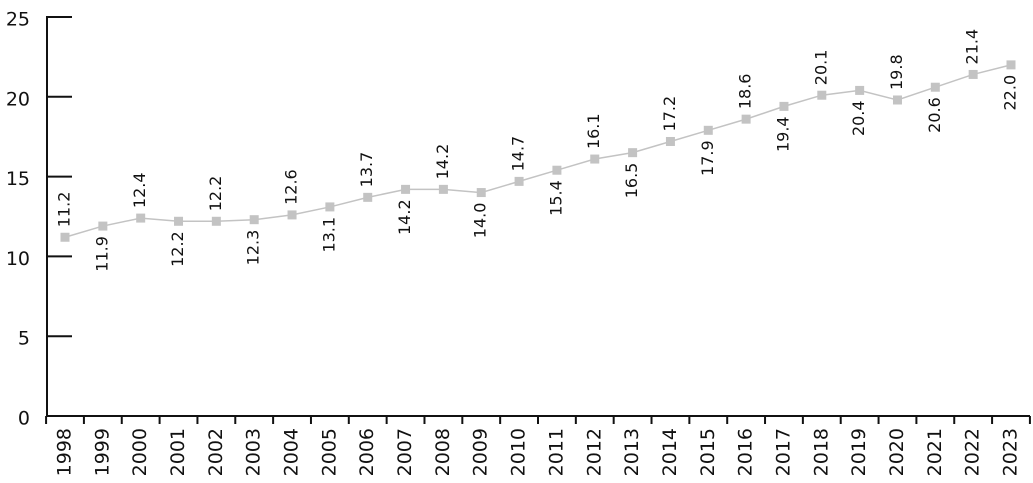 The width and height of the screenshot is (1033, 483). Describe the element at coordinates (897, 452) in the screenshot. I see `x-tick-label: 2020` at that location.